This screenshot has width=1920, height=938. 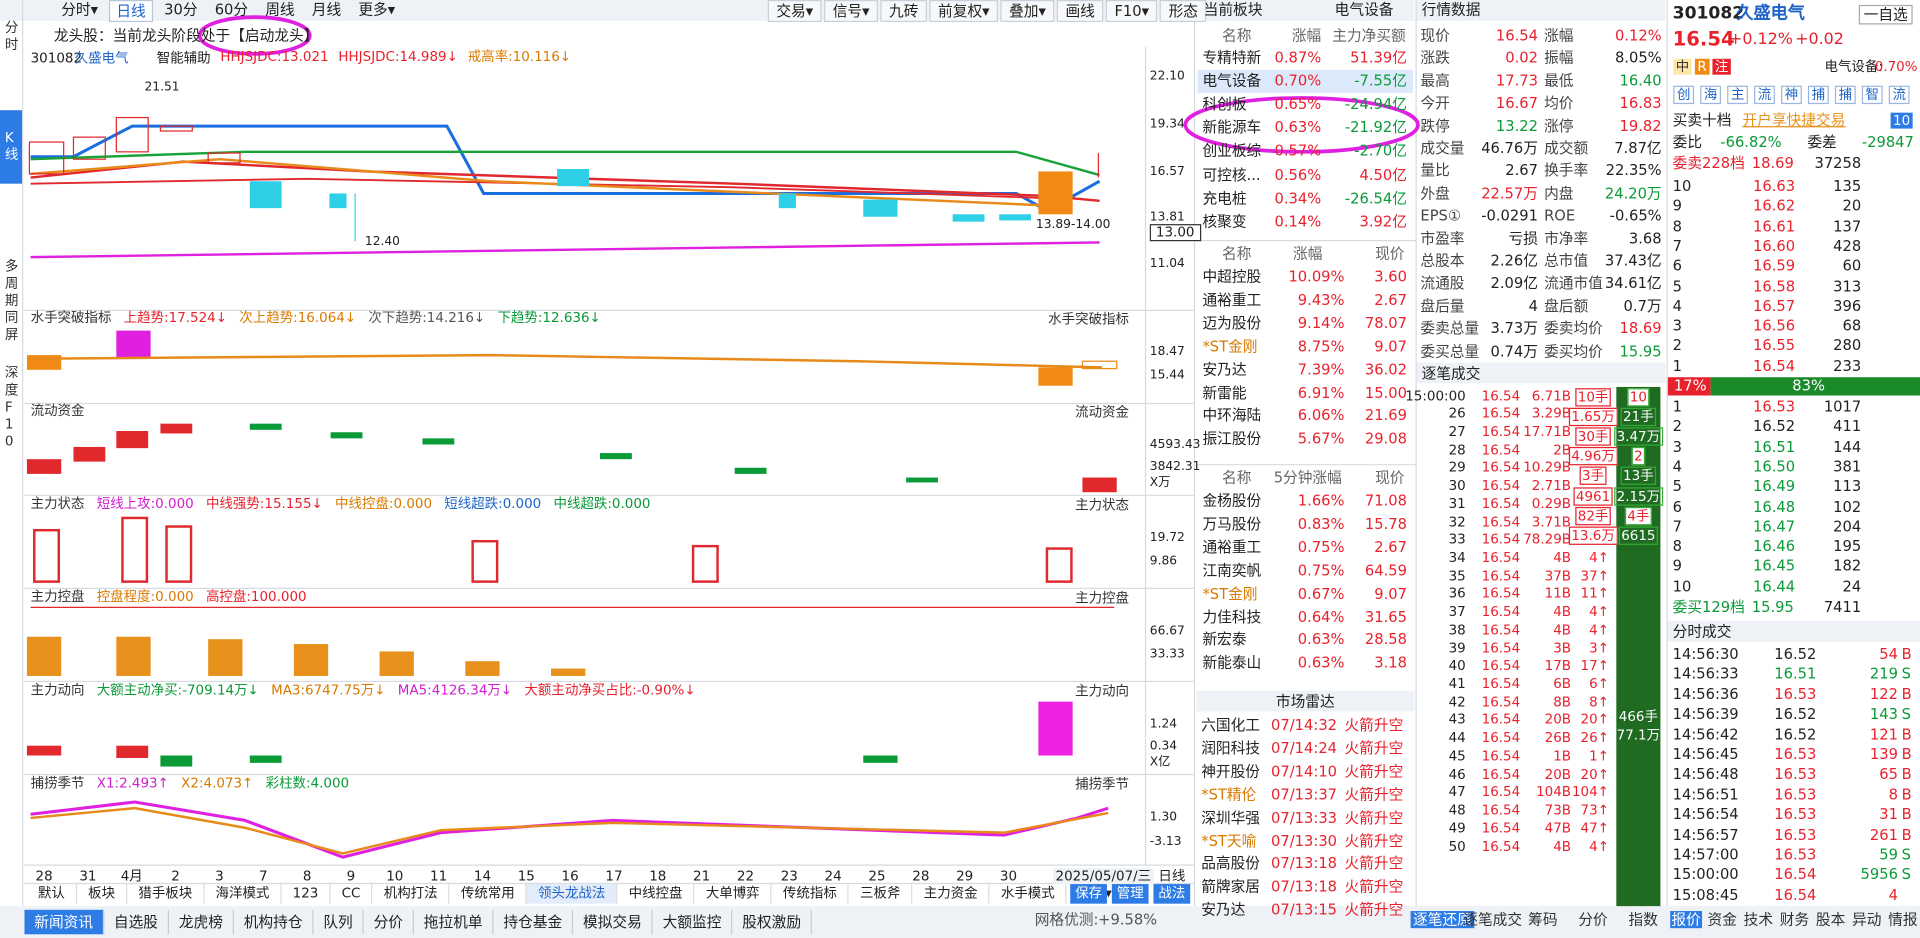 What do you see at coordinates (11, 407) in the screenshot?
I see `side-tab: 深度F10` at bounding box center [11, 407].